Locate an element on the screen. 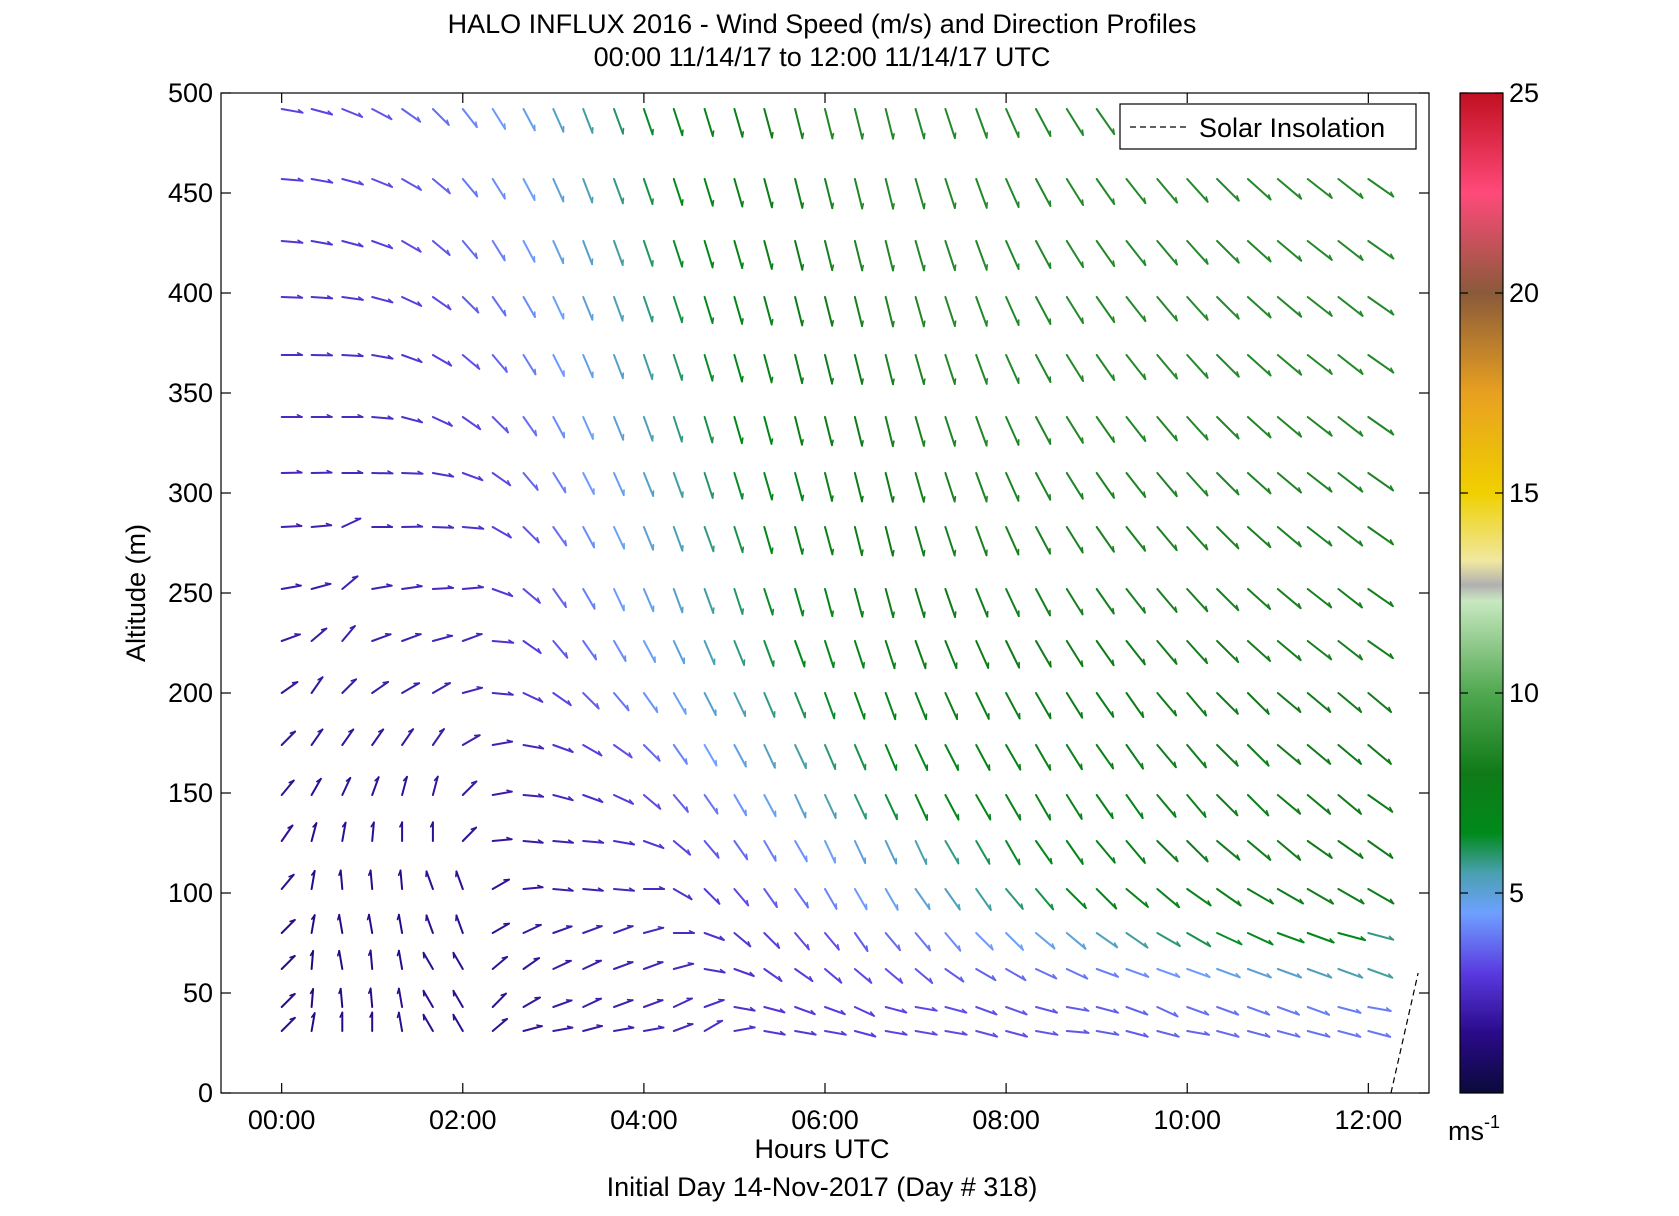  colorbar-unit-base: ms is located at coordinates (1466, 1131).